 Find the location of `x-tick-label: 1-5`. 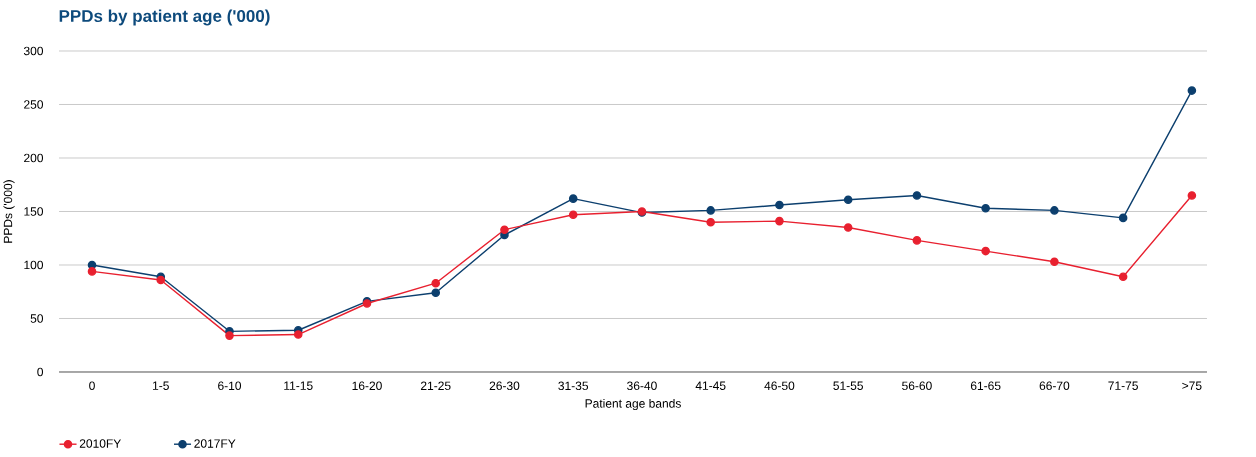

x-tick-label: 1-5 is located at coordinates (160, 385).